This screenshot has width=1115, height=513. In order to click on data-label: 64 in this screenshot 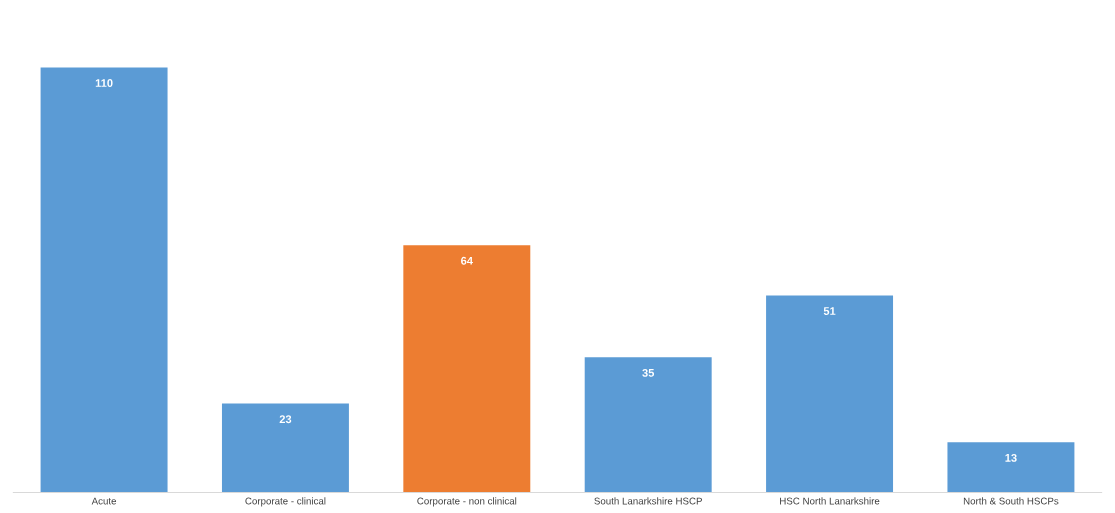, I will do `click(467, 260)`.